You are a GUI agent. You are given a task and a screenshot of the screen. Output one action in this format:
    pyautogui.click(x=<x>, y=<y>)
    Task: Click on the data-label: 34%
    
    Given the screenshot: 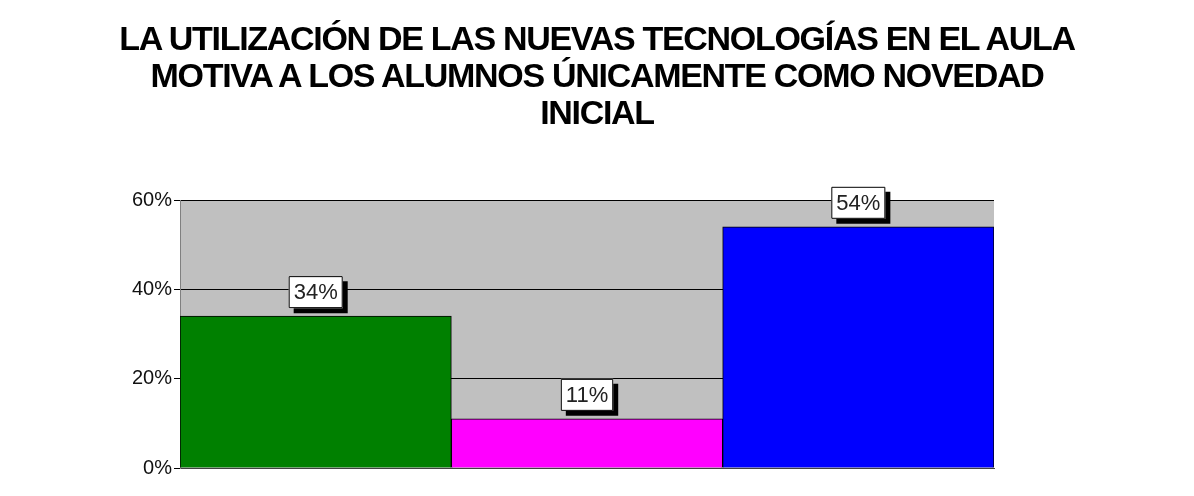 What is the action you would take?
    pyautogui.click(x=315, y=292)
    